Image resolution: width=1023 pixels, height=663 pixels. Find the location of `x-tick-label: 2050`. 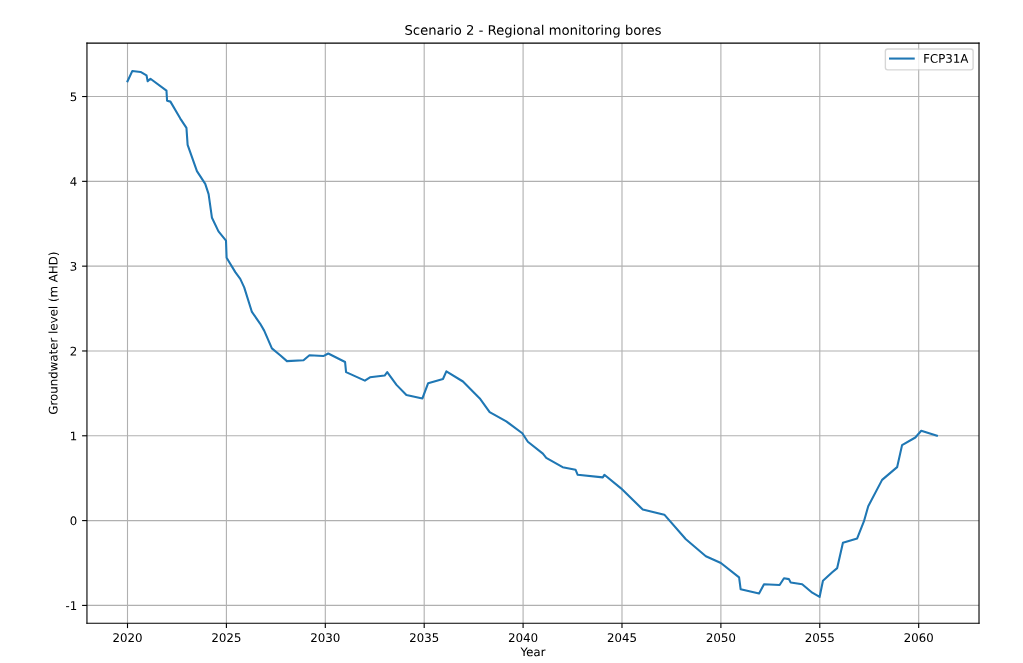

x-tick-label: 2050 is located at coordinates (721, 638).